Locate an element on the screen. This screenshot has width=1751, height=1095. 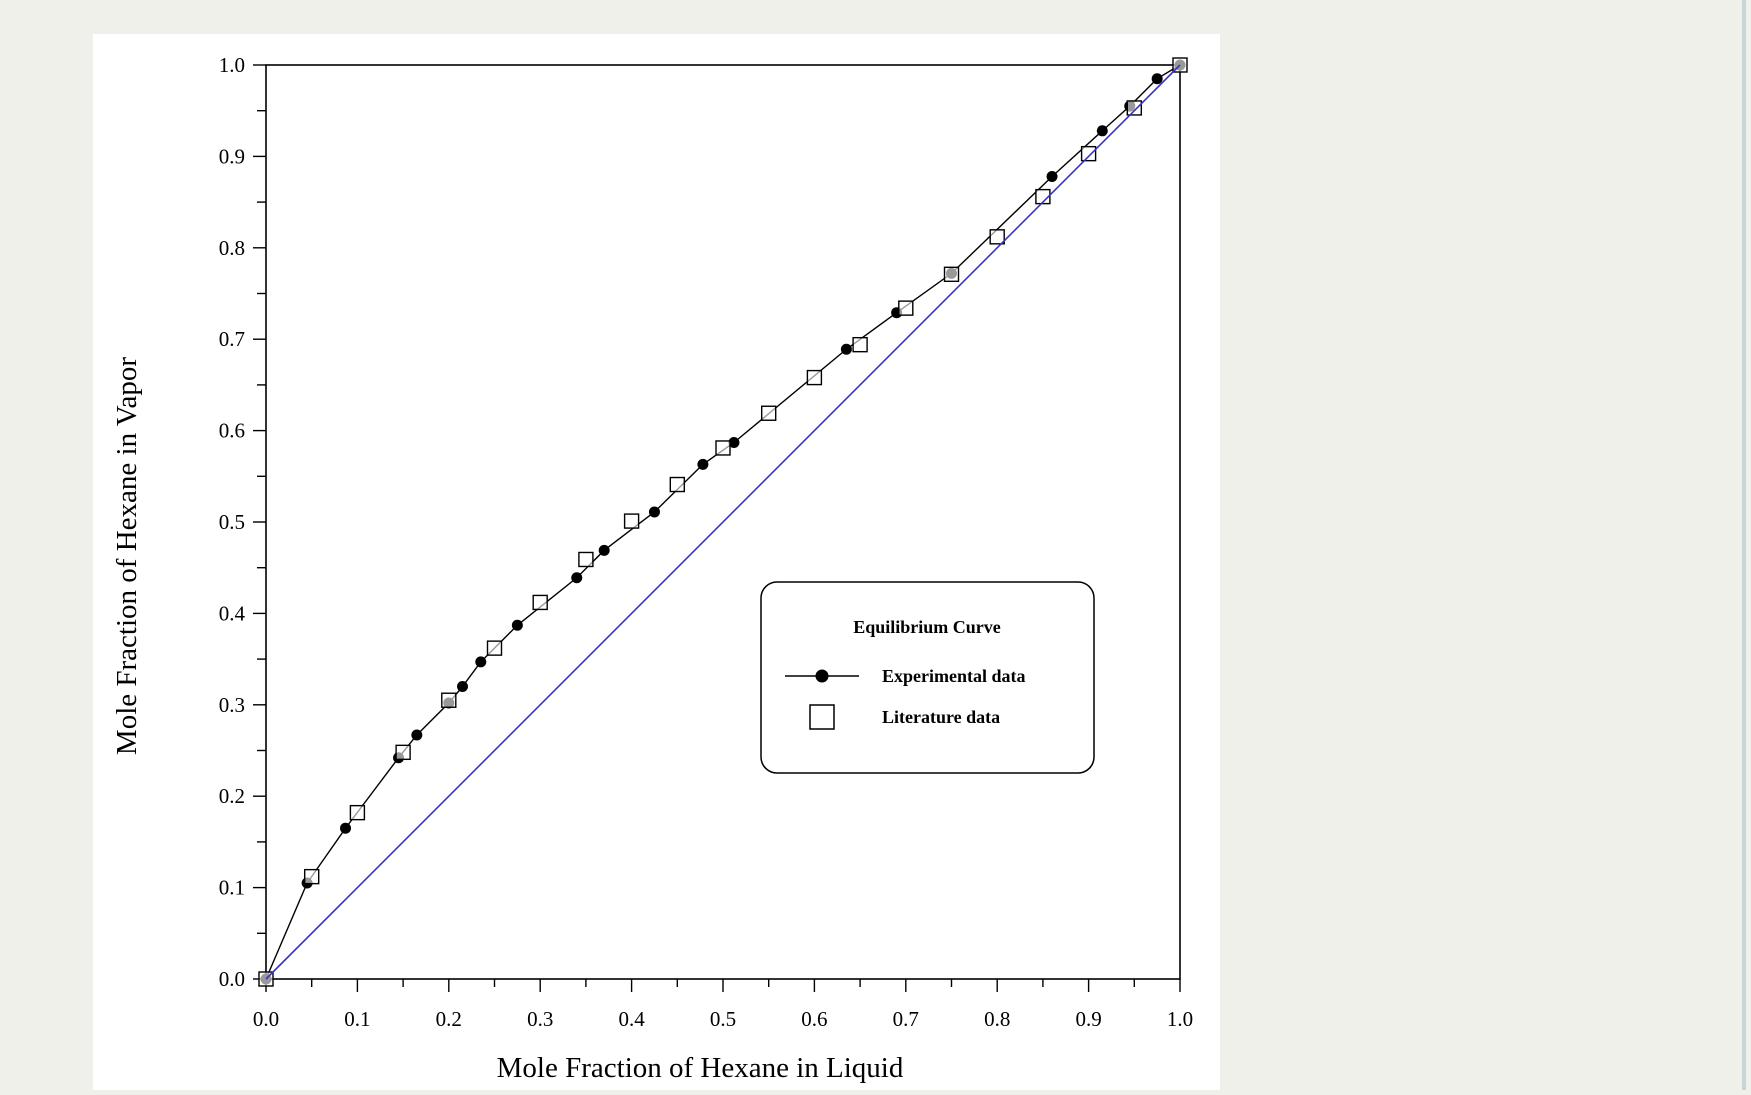
y-tick-label: 0.2 is located at coordinates (232, 796).